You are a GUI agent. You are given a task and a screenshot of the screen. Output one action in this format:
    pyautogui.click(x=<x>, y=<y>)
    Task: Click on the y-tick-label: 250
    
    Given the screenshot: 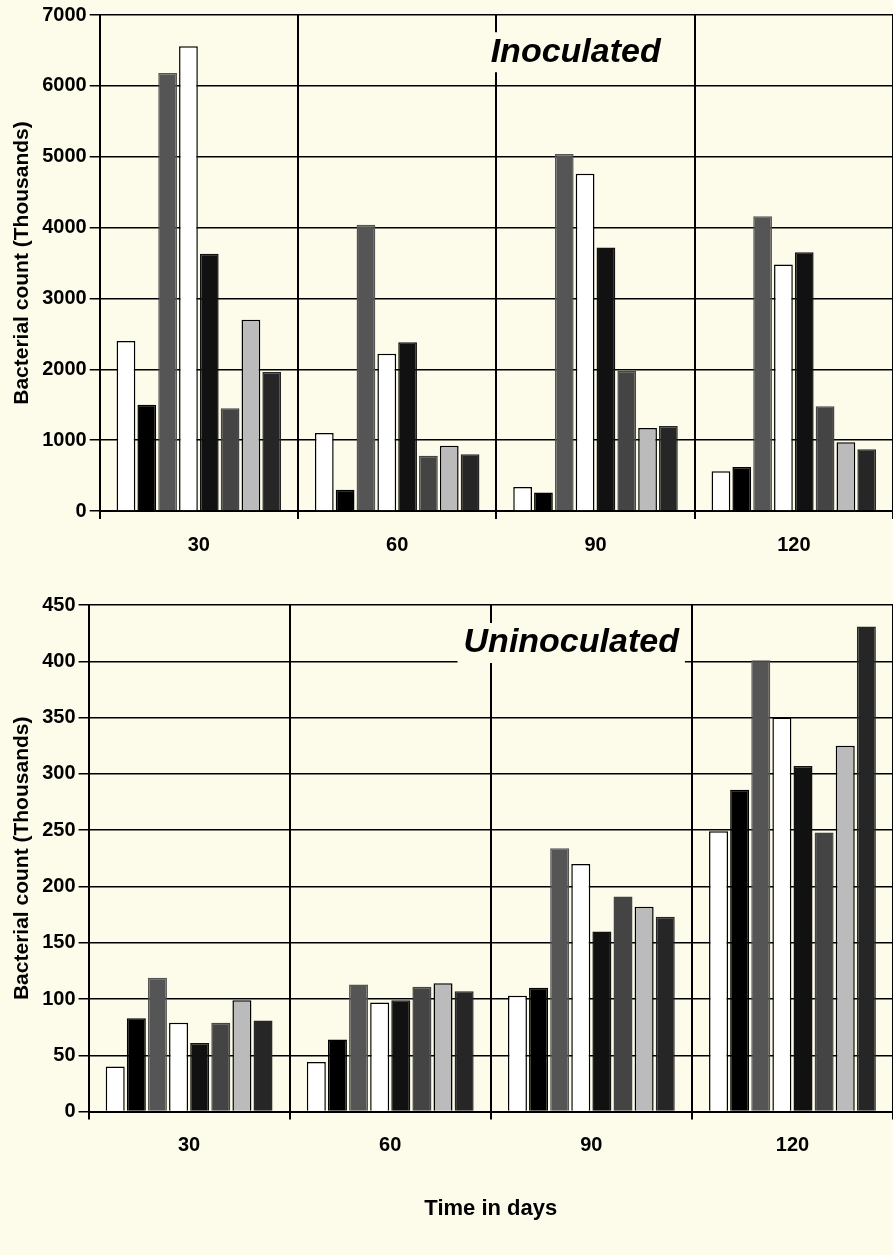 What is the action you would take?
    pyautogui.click(x=59, y=828)
    